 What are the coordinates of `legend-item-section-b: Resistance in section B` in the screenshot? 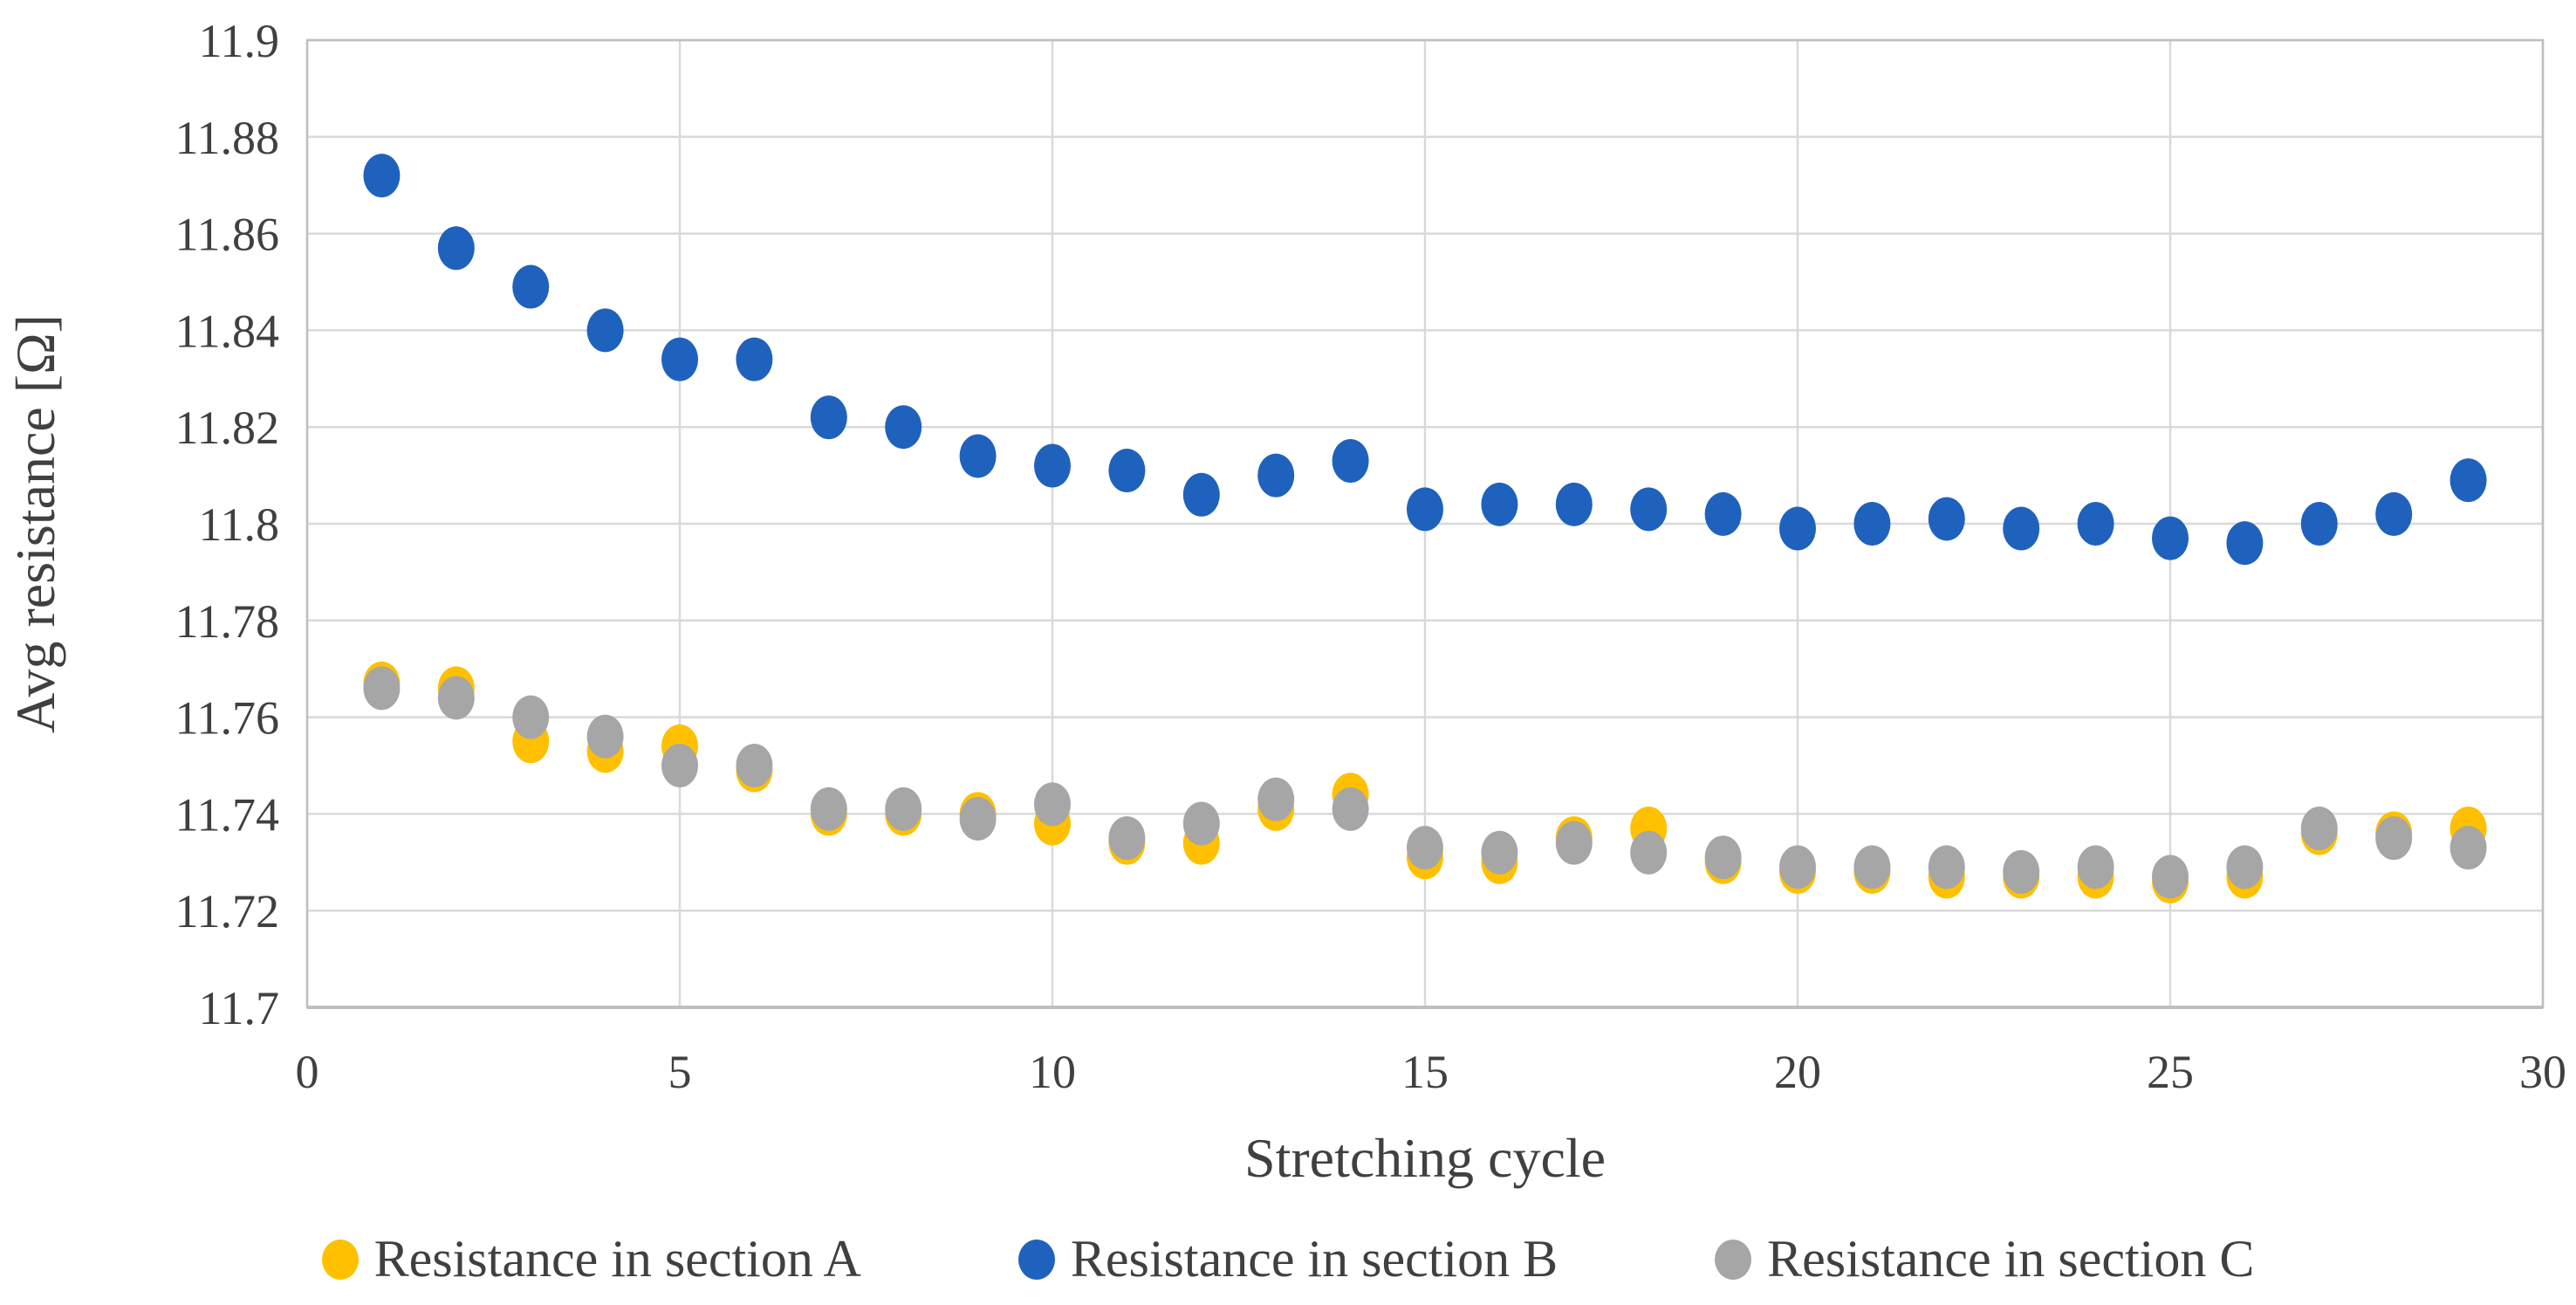 It's located at (1288, 1259).